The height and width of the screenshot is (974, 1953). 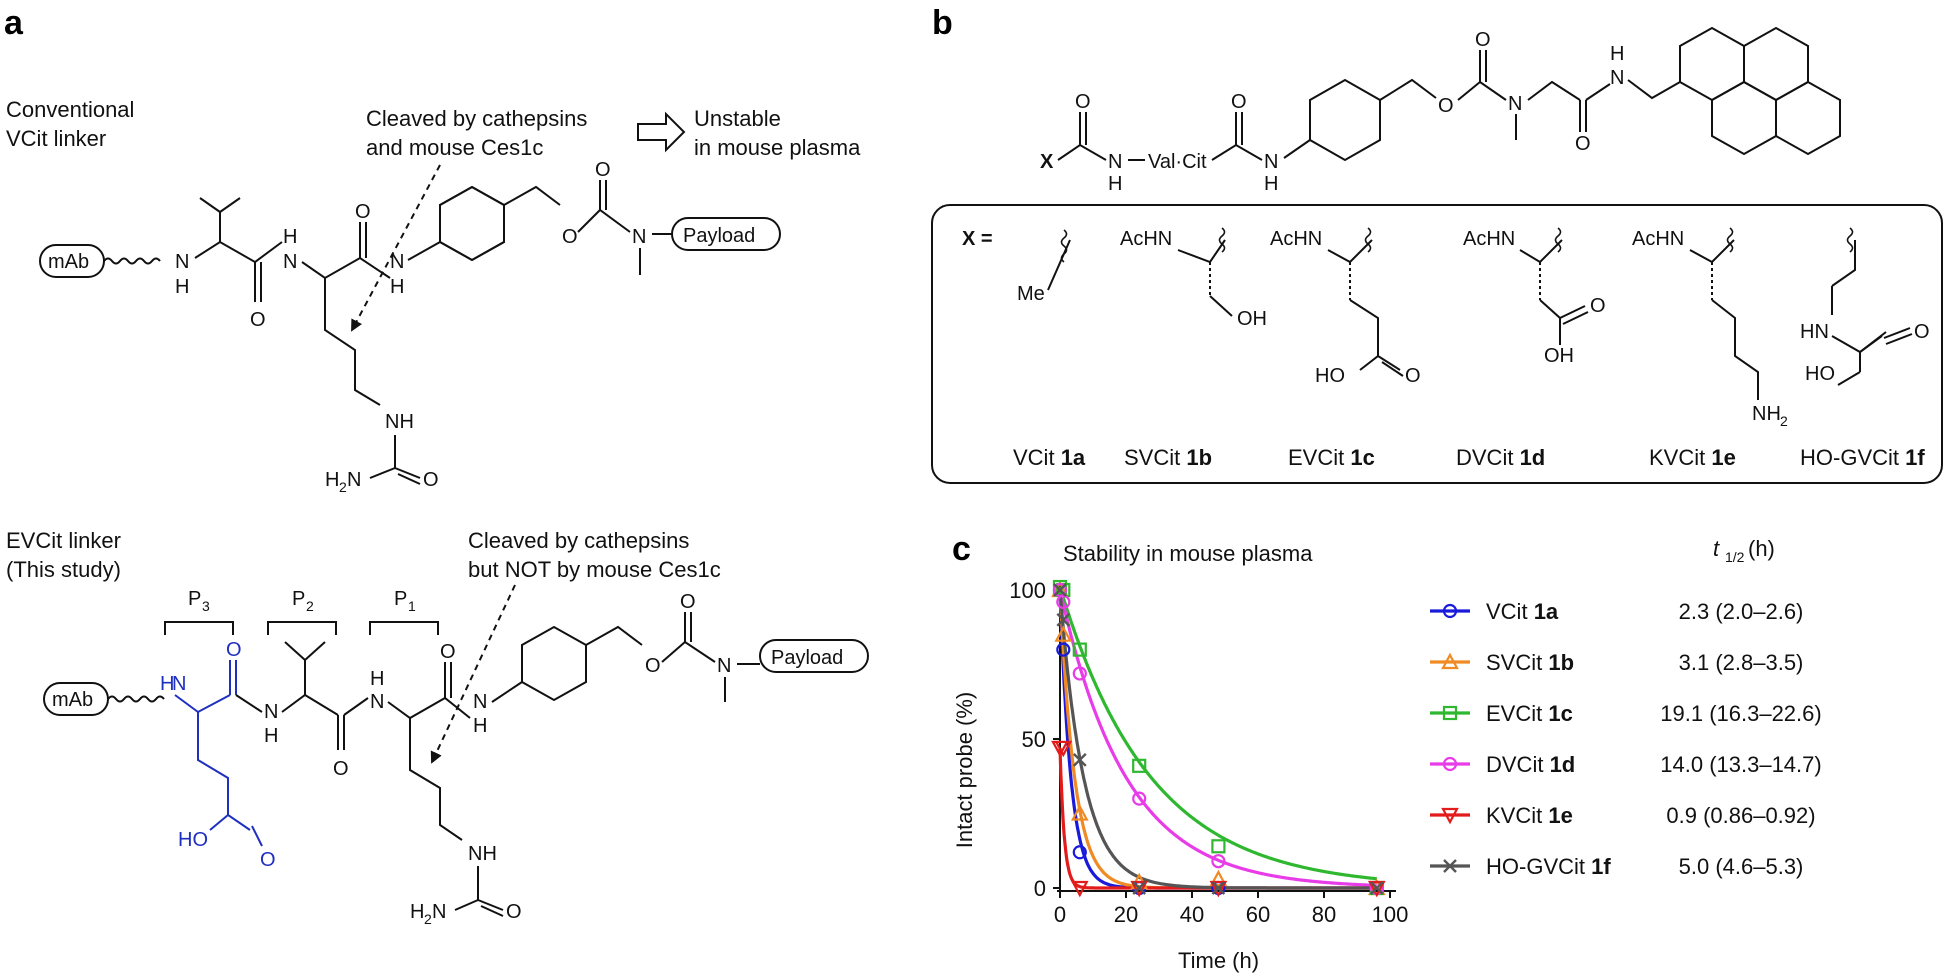 I want to click on chart-title: Stability in mouse plasma, so click(x=1188, y=553).